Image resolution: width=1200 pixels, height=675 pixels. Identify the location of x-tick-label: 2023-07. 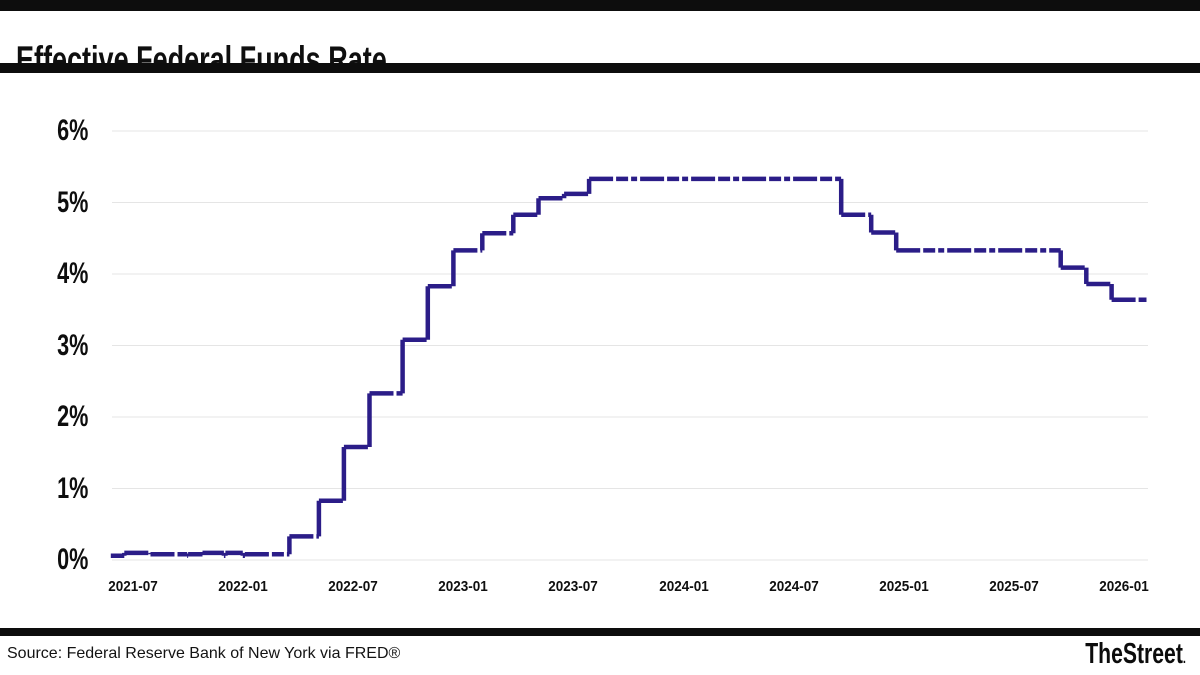
(573, 586).